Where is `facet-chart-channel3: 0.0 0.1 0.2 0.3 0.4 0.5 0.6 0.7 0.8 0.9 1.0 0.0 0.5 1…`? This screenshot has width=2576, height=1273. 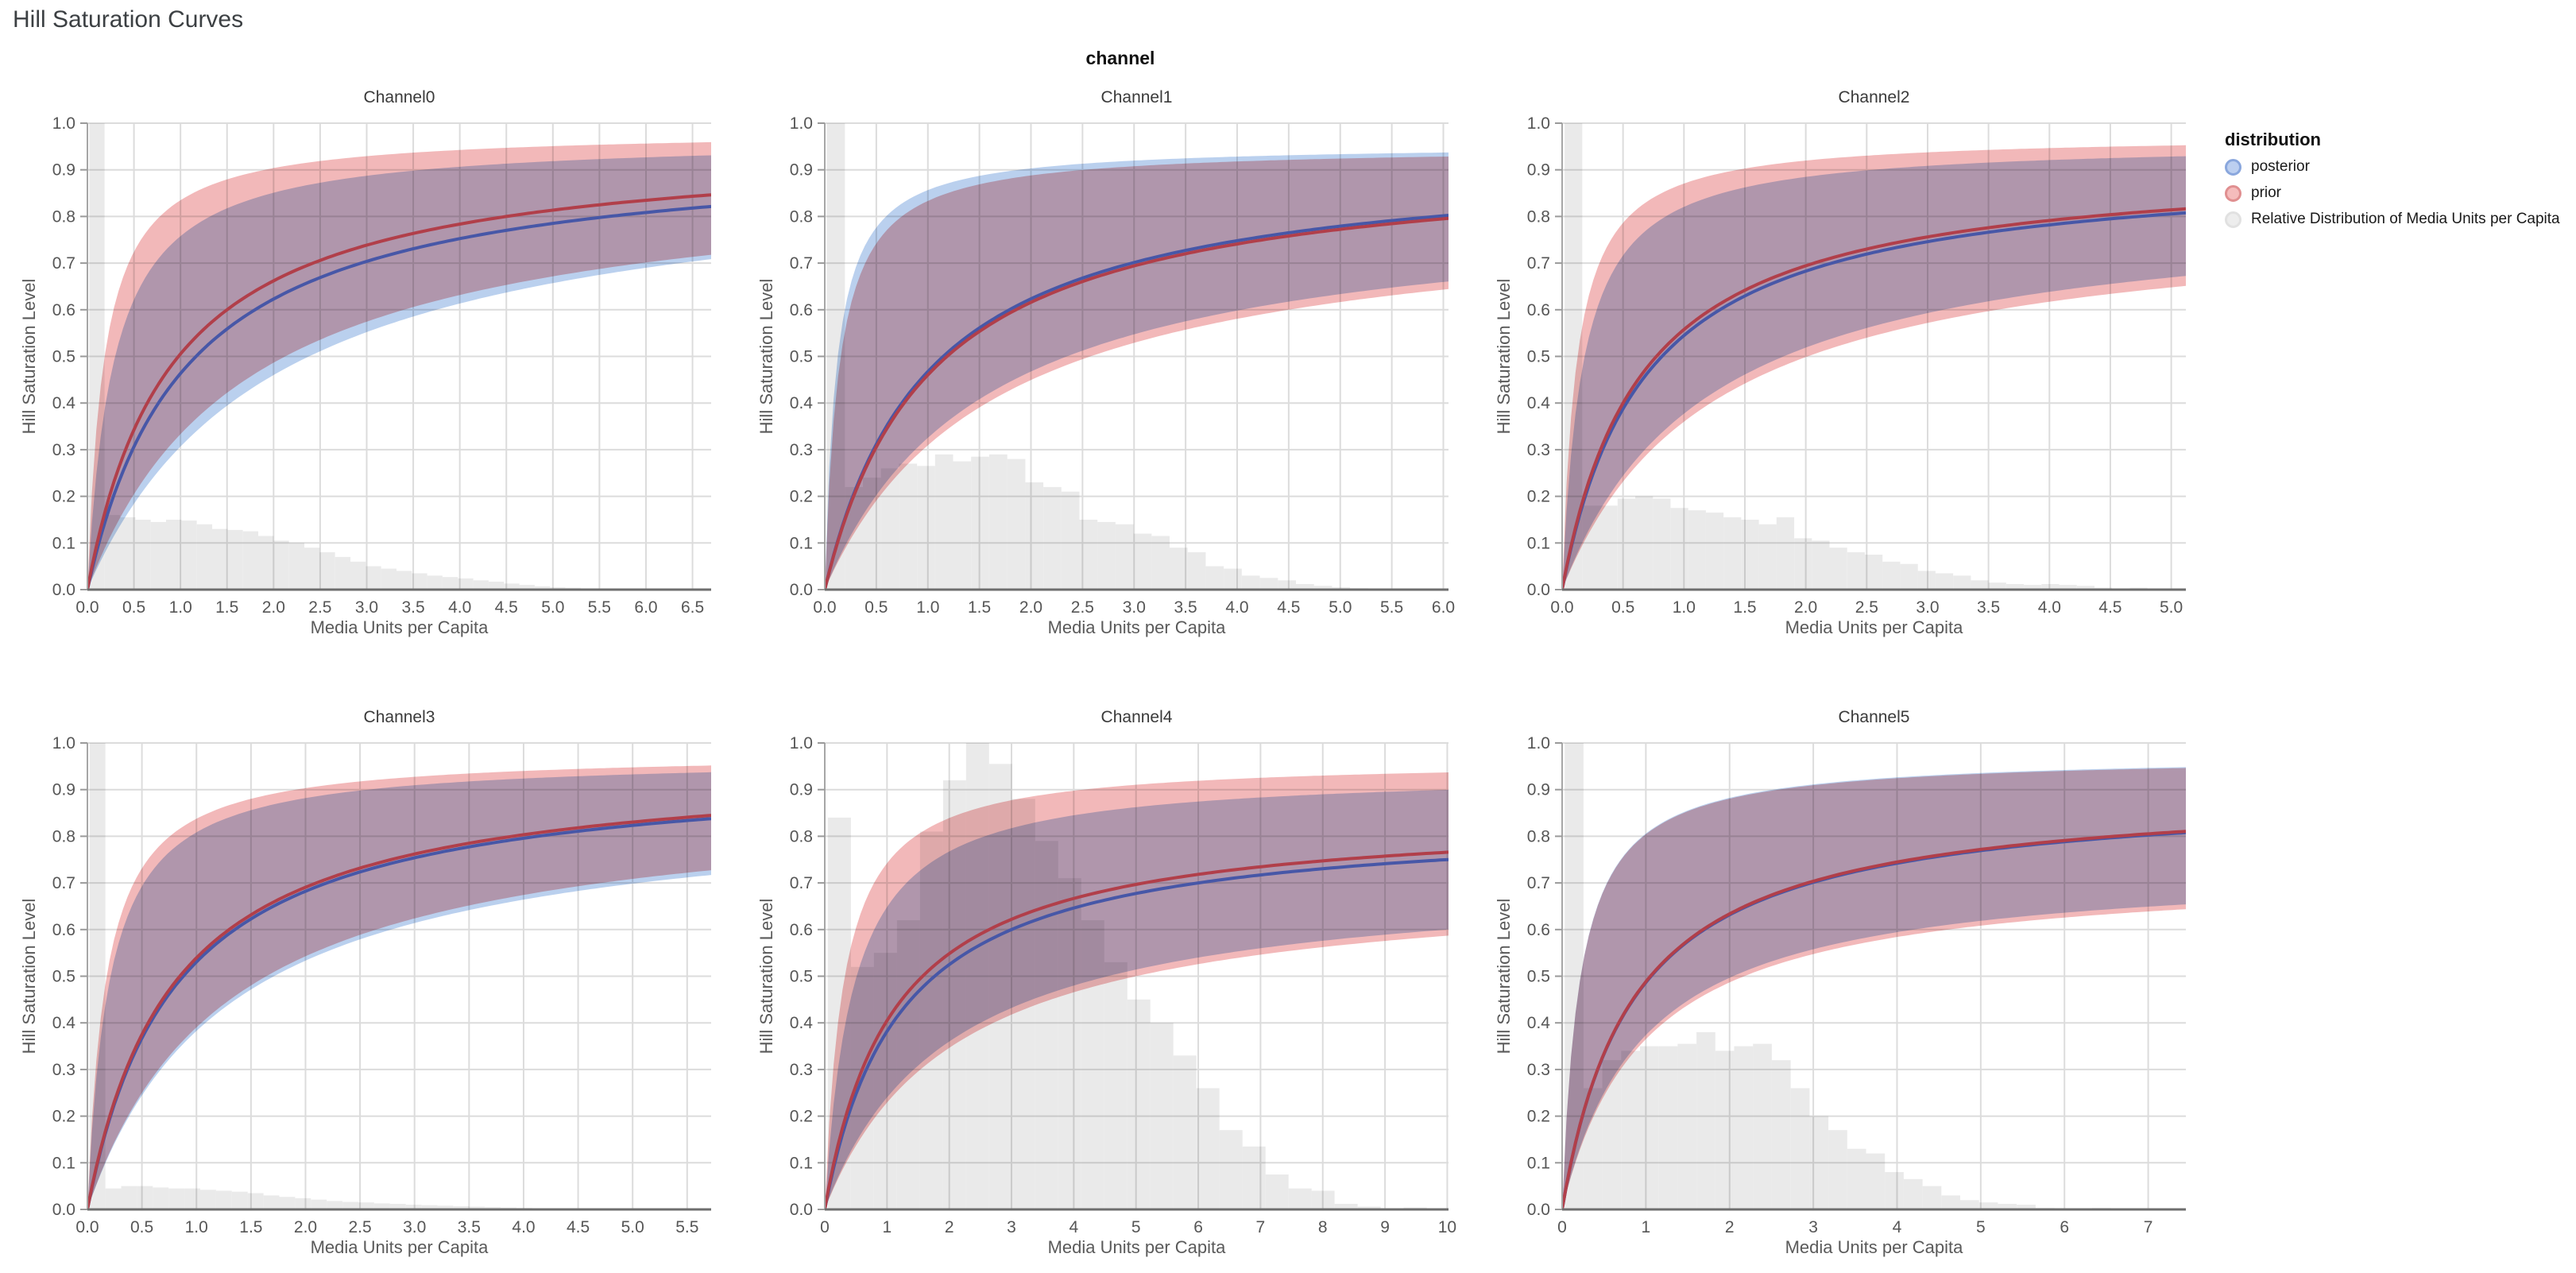 facet-chart-channel3: 0.0 0.1 0.2 0.3 0.4 0.5 0.6 0.7 0.8 0.9 1.0 0.0 0.5 1… is located at coordinates (381, 985).